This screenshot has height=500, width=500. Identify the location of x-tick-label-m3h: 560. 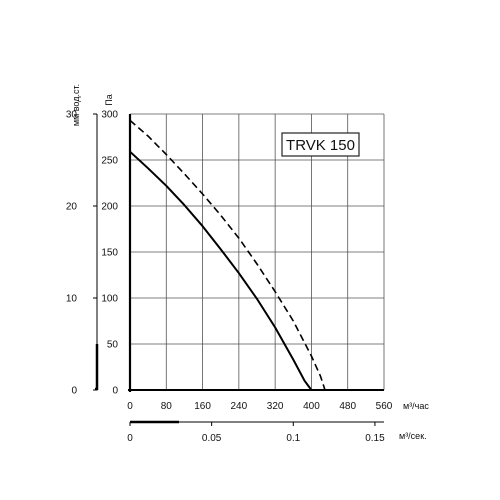
(384, 406).